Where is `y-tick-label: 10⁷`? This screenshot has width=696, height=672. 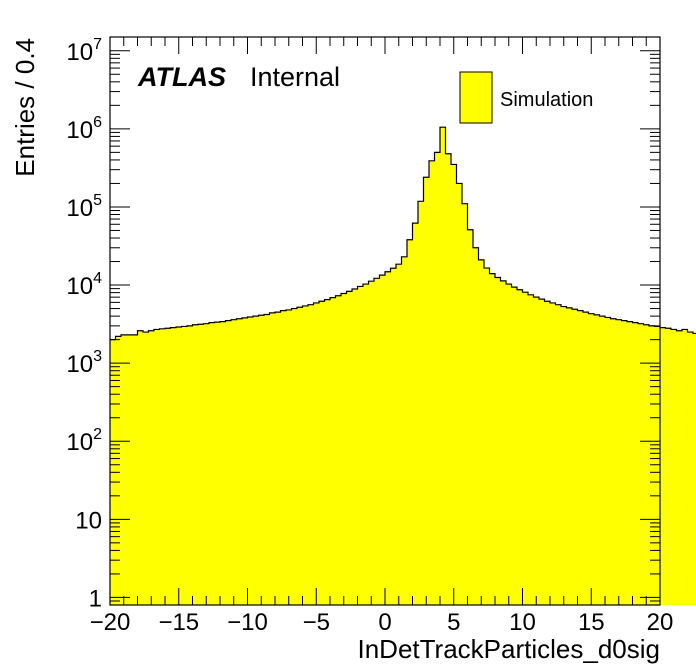
y-tick-label: 10⁷ is located at coordinates (84, 51).